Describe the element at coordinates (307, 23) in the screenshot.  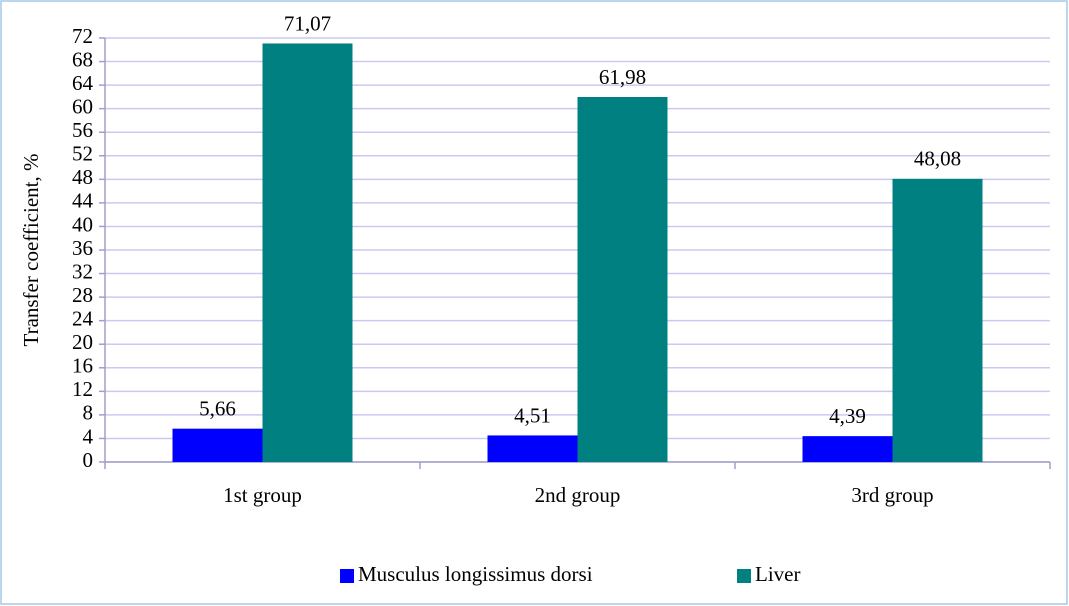
I see `data-label: 71,07` at that location.